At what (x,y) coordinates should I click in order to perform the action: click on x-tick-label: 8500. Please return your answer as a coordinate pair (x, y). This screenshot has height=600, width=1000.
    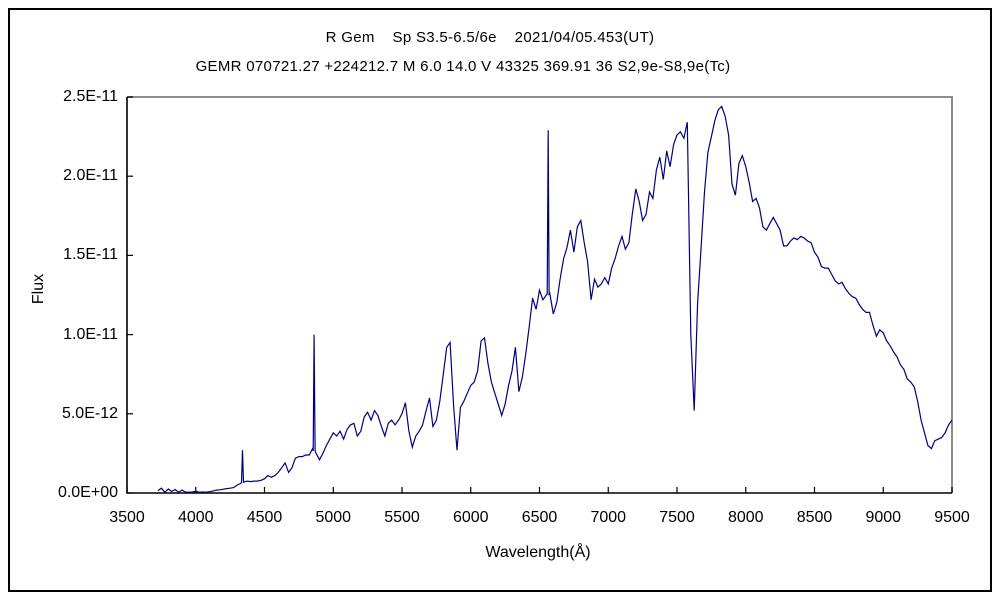
    Looking at the image, I should click on (814, 517).